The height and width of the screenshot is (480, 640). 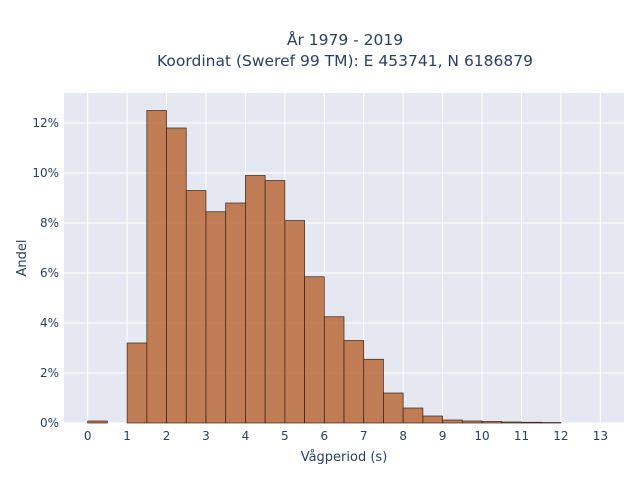 What do you see at coordinates (49, 423) in the screenshot?
I see `y-tick-label: 0%` at bounding box center [49, 423].